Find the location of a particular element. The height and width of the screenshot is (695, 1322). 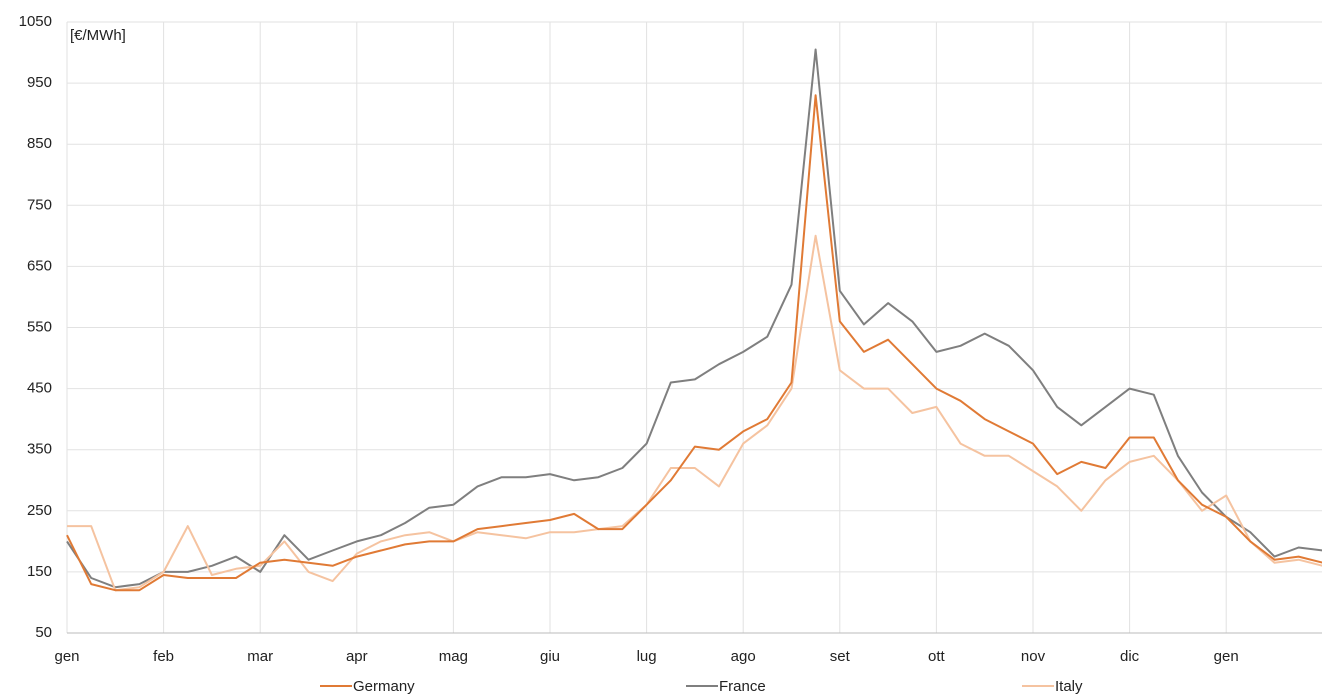

x-tick-label: mag is located at coordinates (453, 656).